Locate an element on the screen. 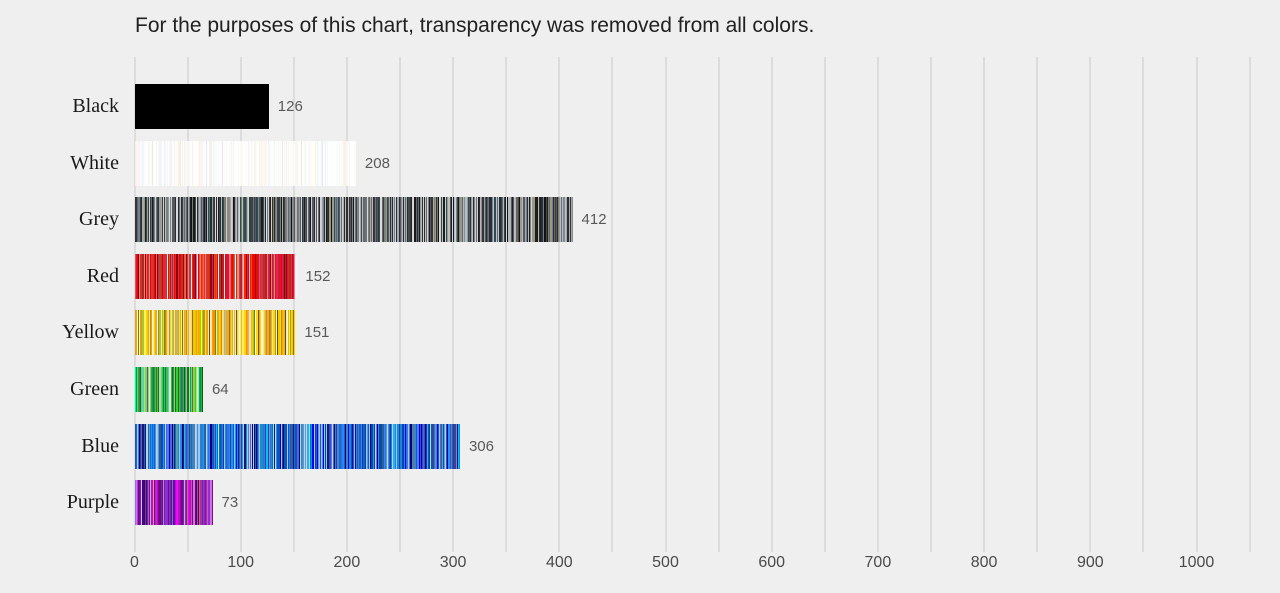 The image size is (1280, 593). bar-red is located at coordinates (216, 276).